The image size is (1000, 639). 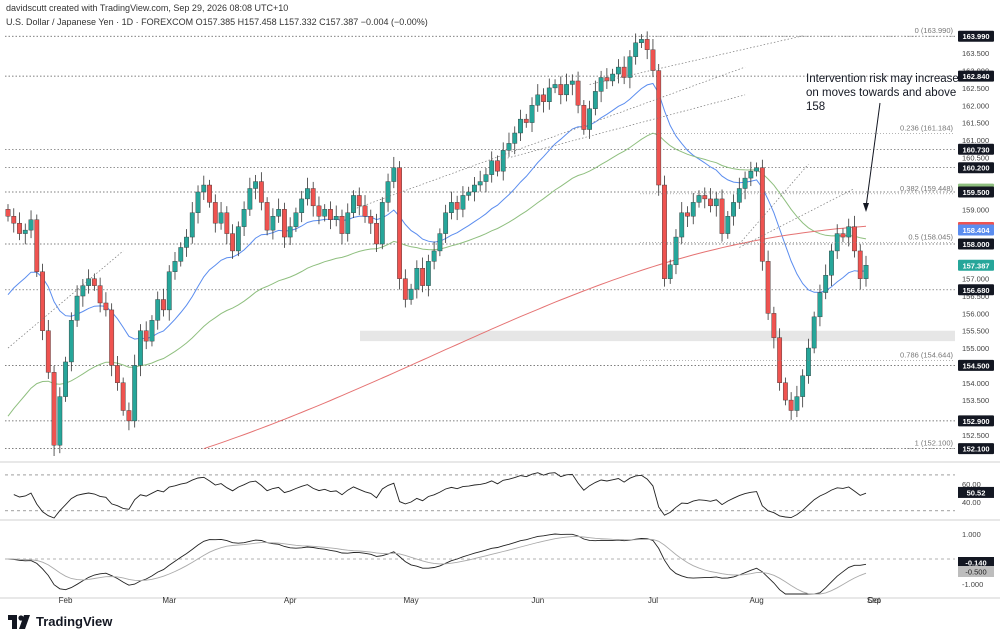 I want to click on tradingview-footer: TradingView, so click(x=60, y=621).